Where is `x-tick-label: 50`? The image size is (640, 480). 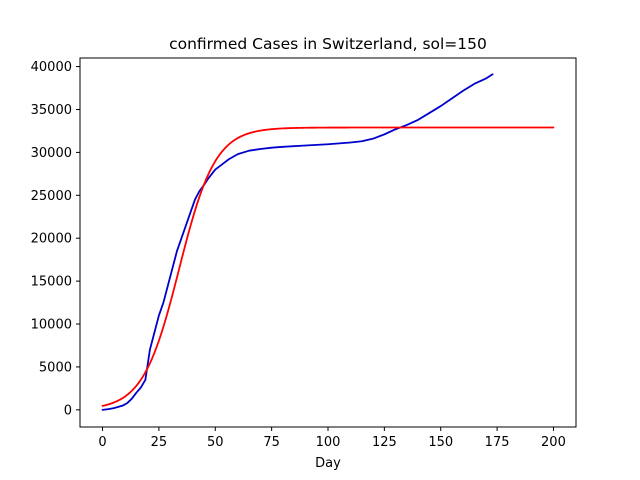 x-tick-label: 50 is located at coordinates (215, 442).